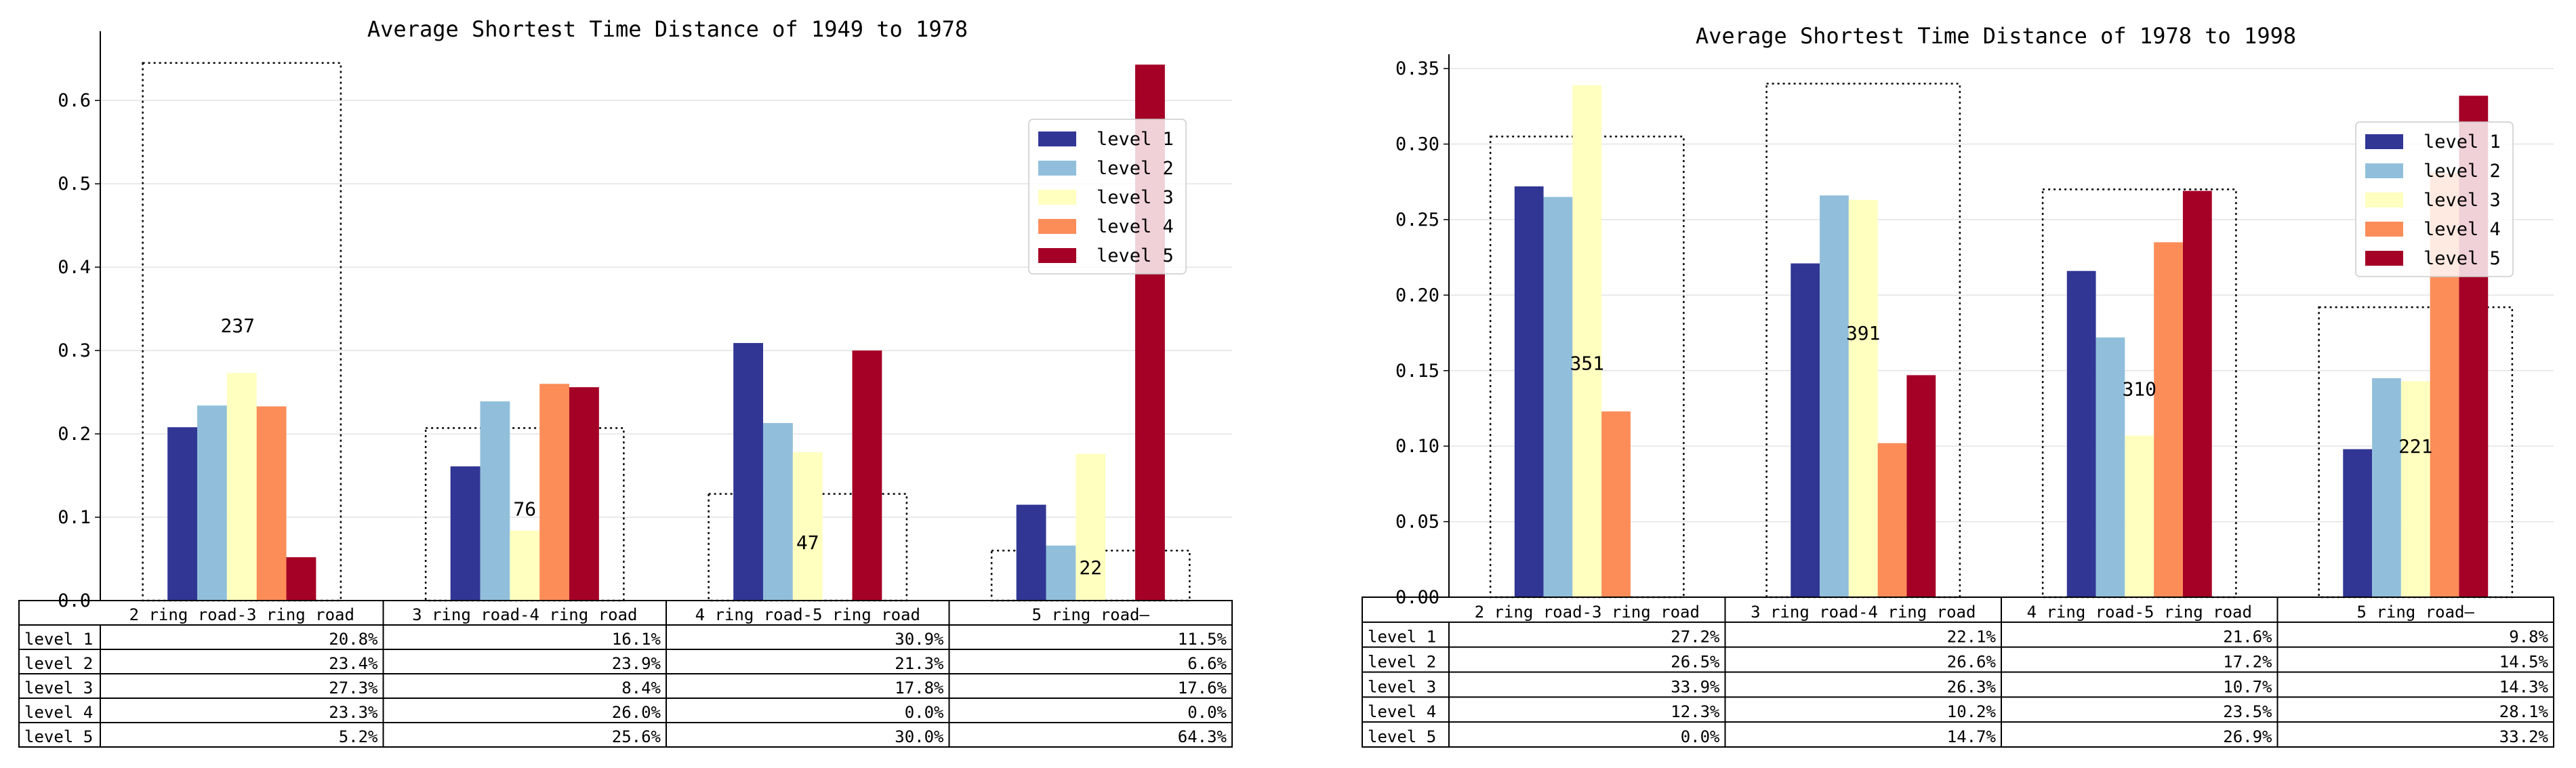 The image size is (2576, 768). Describe the element at coordinates (1417, 145) in the screenshot. I see `y-tick-label: 0.30` at that location.